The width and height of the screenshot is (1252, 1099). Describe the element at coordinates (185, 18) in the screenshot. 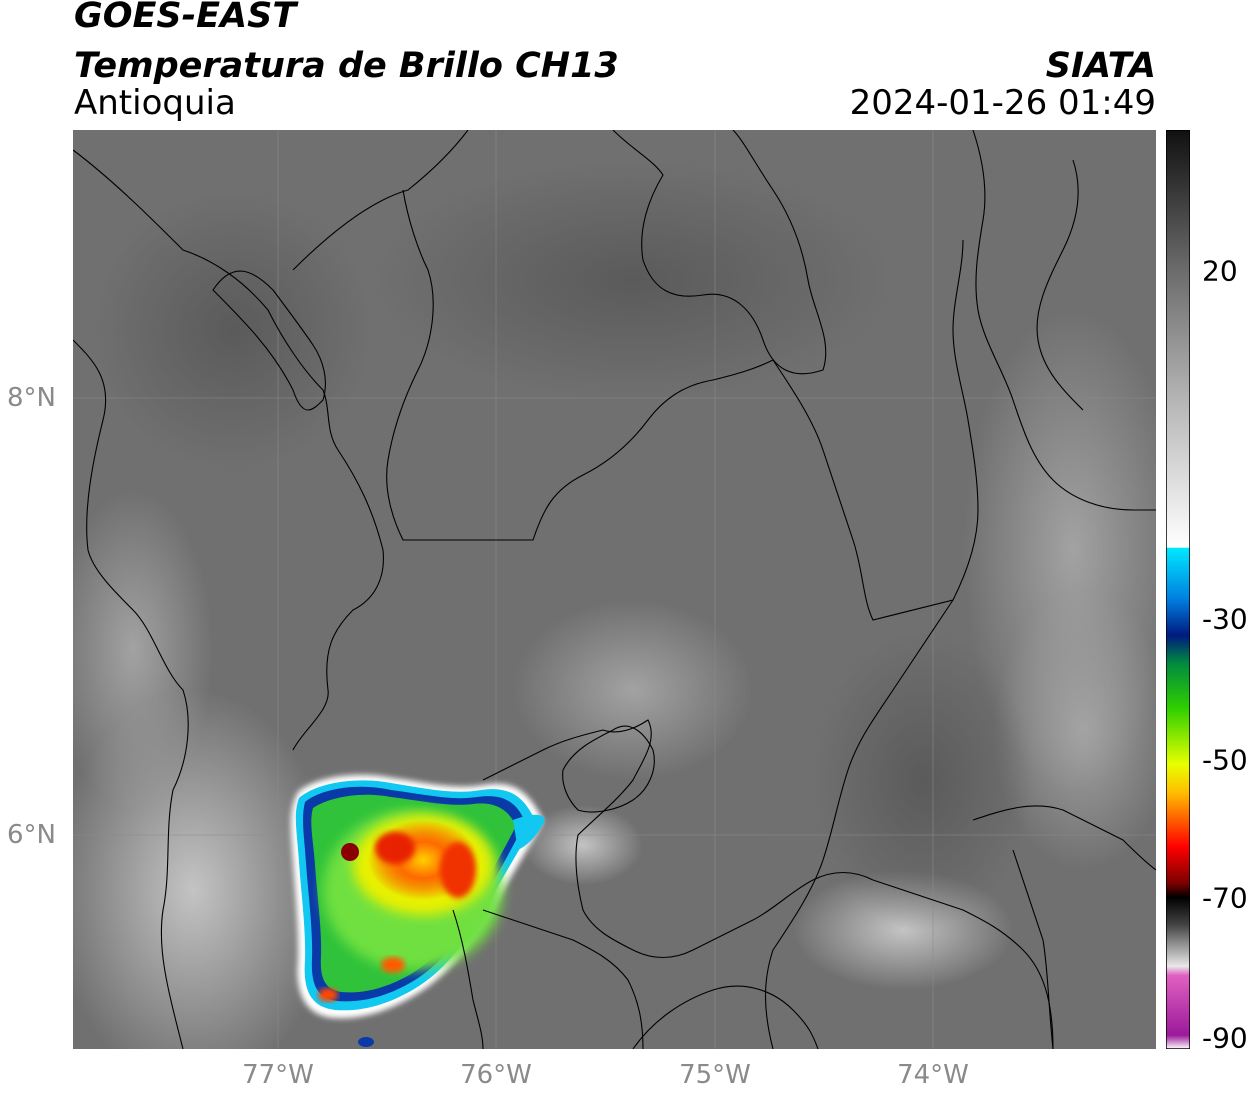

I see `satellite-title: GOES-EAST` at that location.